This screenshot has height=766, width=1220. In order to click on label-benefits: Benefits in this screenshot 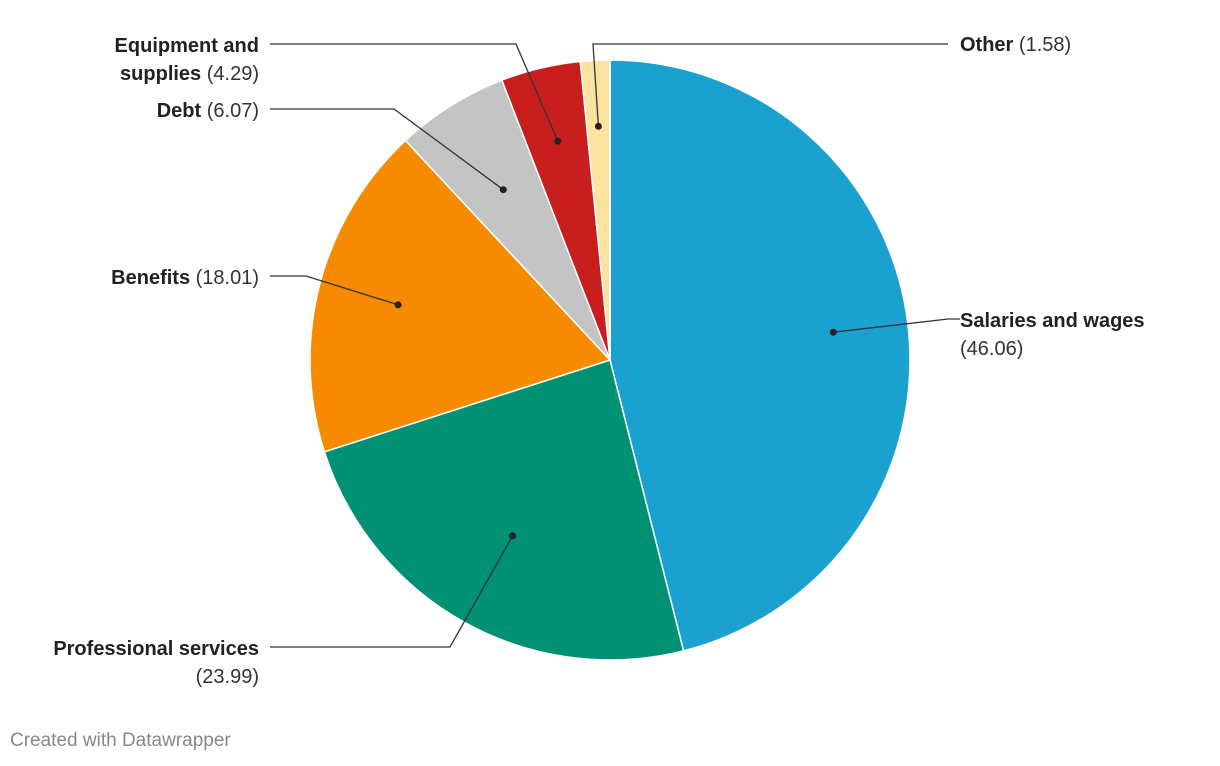, I will do `click(150, 278)`.